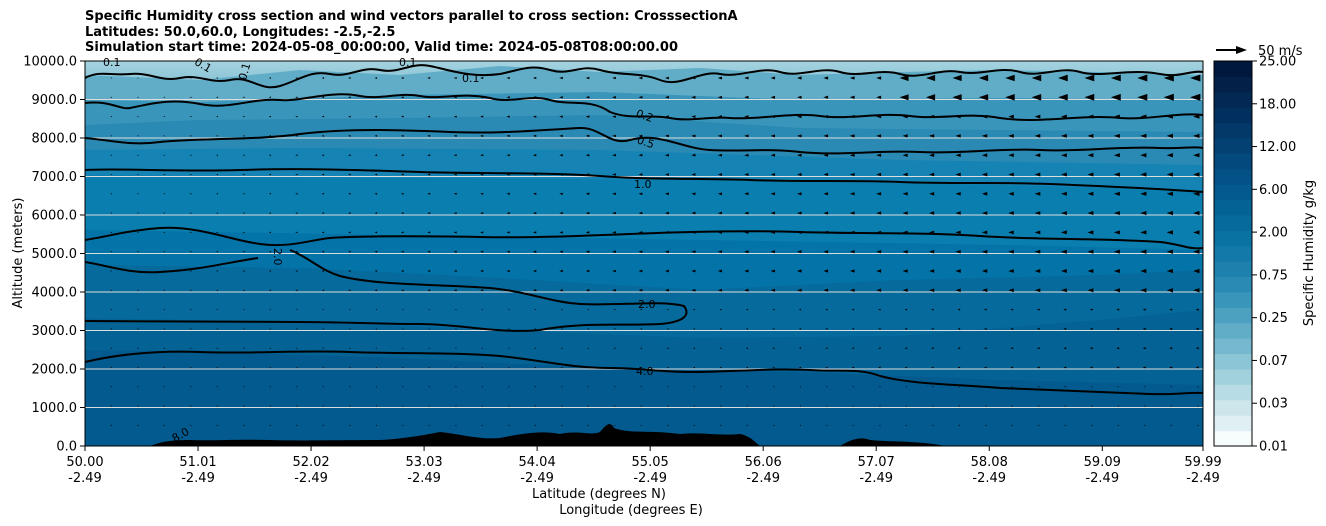 The height and width of the screenshot is (526, 1326). I want to click on contour-label-0.1-d: 0.1, so click(408, 62).